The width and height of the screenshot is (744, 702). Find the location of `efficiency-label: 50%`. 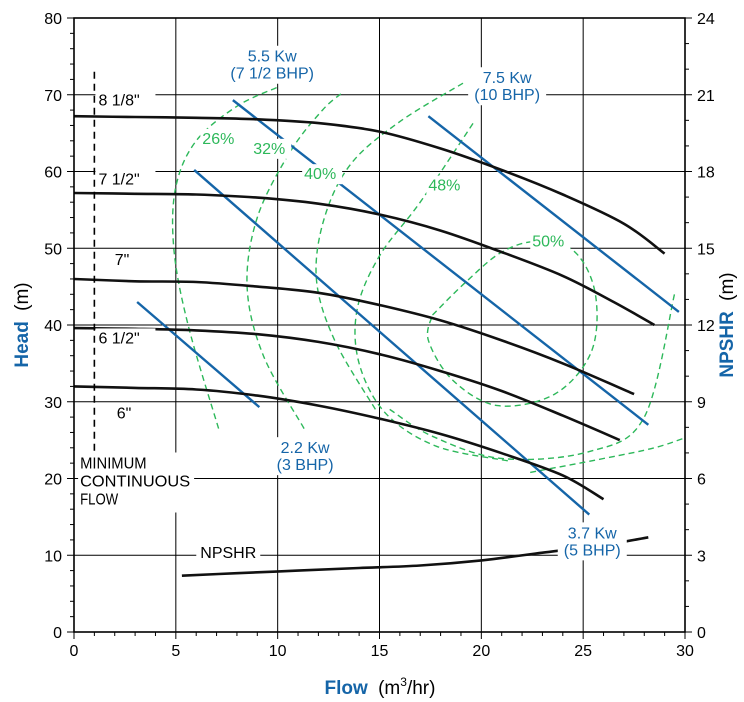

efficiency-label: 50% is located at coordinates (548, 242).